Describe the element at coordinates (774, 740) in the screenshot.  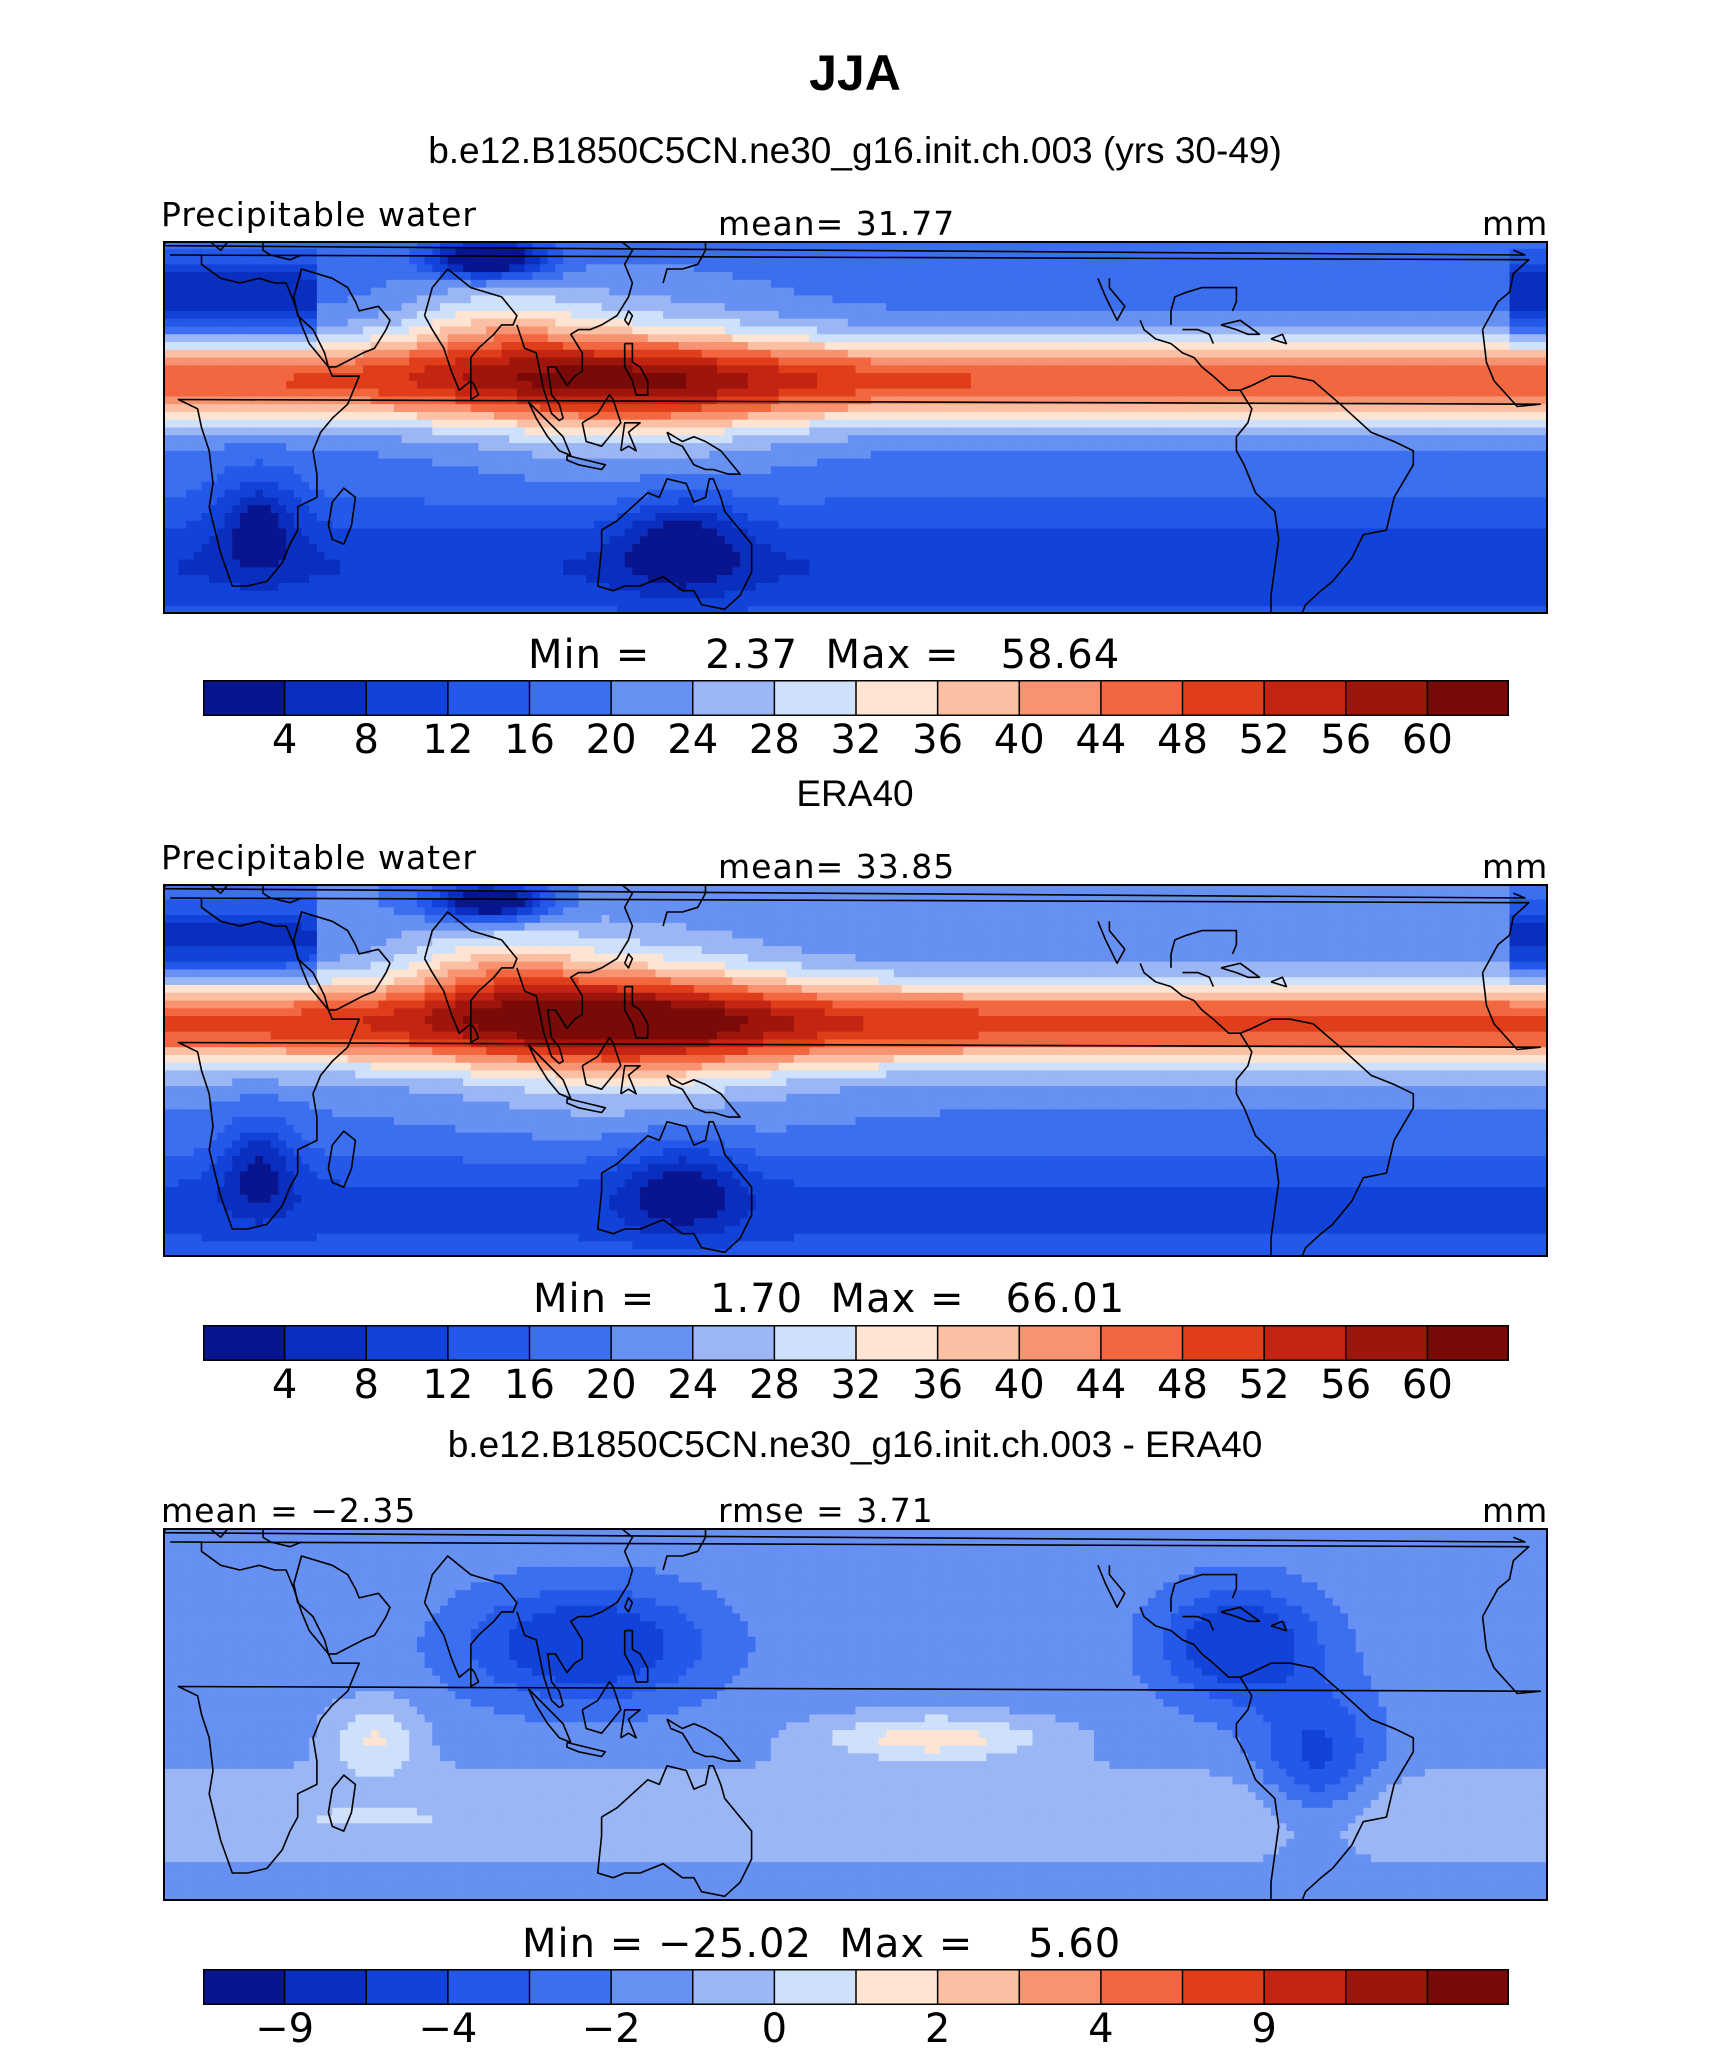
I see `colorbar-tick-label: 28` at that location.